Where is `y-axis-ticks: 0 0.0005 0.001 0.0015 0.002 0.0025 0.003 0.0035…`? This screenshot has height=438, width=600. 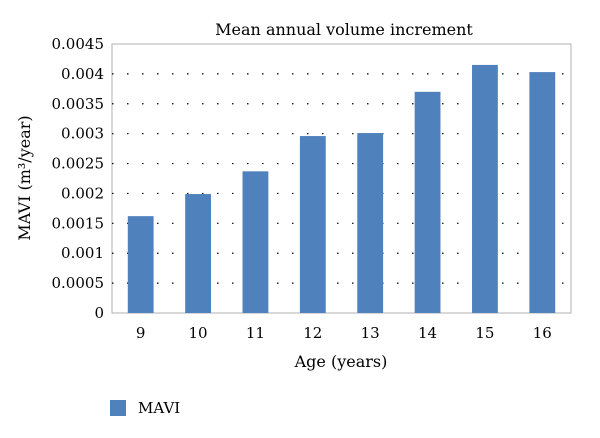
y-axis-ticks: 0 0.0005 0.001 0.0015 0.002 0.0025 0.003 0.0035… is located at coordinates (78, 178).